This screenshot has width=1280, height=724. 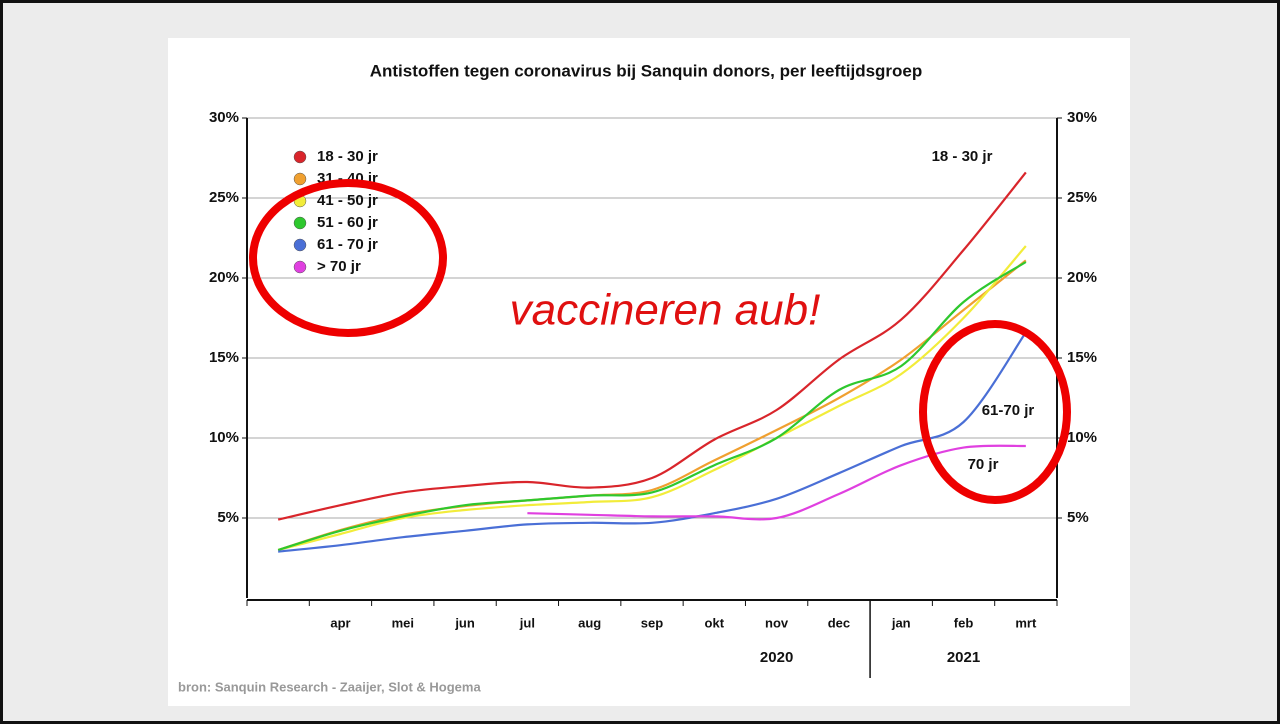 What do you see at coordinates (777, 622) in the screenshot?
I see `x-tick-label: nov` at bounding box center [777, 622].